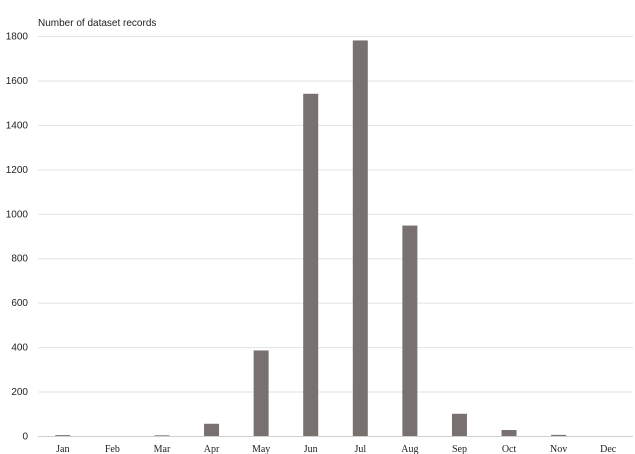 The height and width of the screenshot is (454, 635). I want to click on y-axis-ticks: 0 200 400 600 800 1000 1200 1400 1600 1800, so click(17, 237).